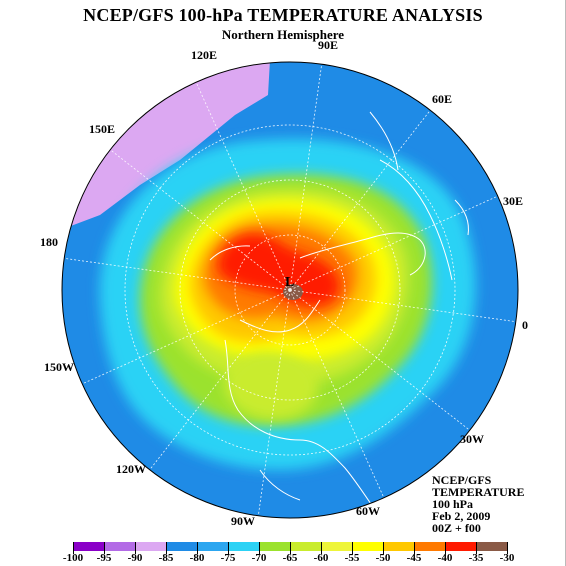 This screenshot has width=566, height=566. What do you see at coordinates (243, 521) in the screenshot?
I see `lon-label-90w: 90W` at bounding box center [243, 521].